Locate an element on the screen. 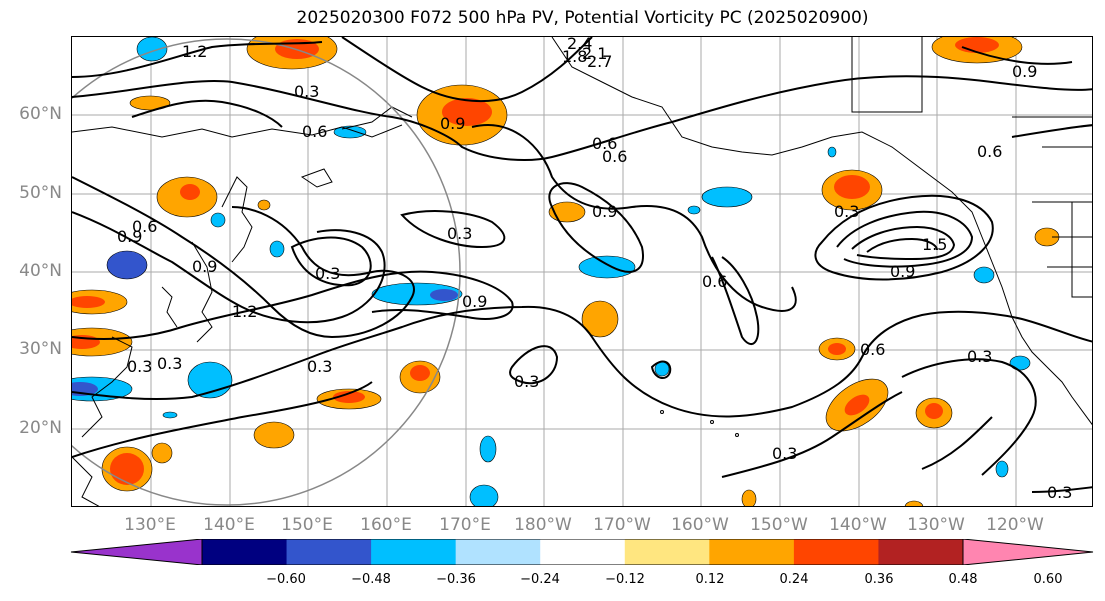 The height and width of the screenshot is (601, 1105). lon-label-150e: 150°E is located at coordinates (307, 525).